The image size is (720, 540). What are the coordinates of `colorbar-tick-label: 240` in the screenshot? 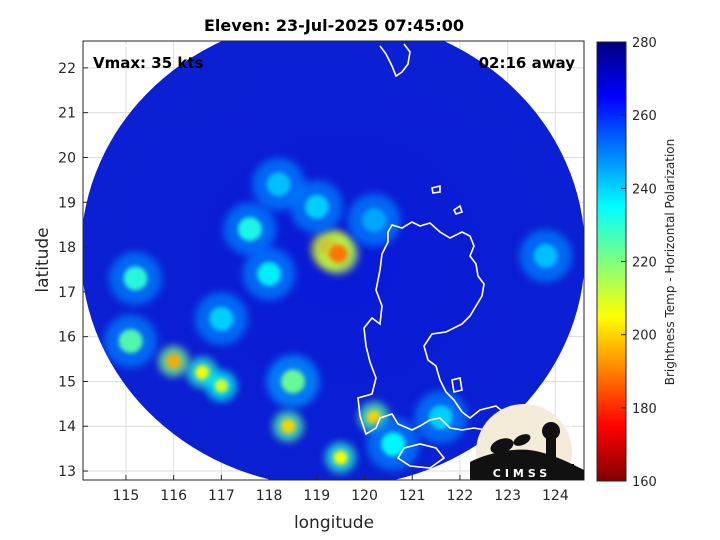 It's located at (644, 189).